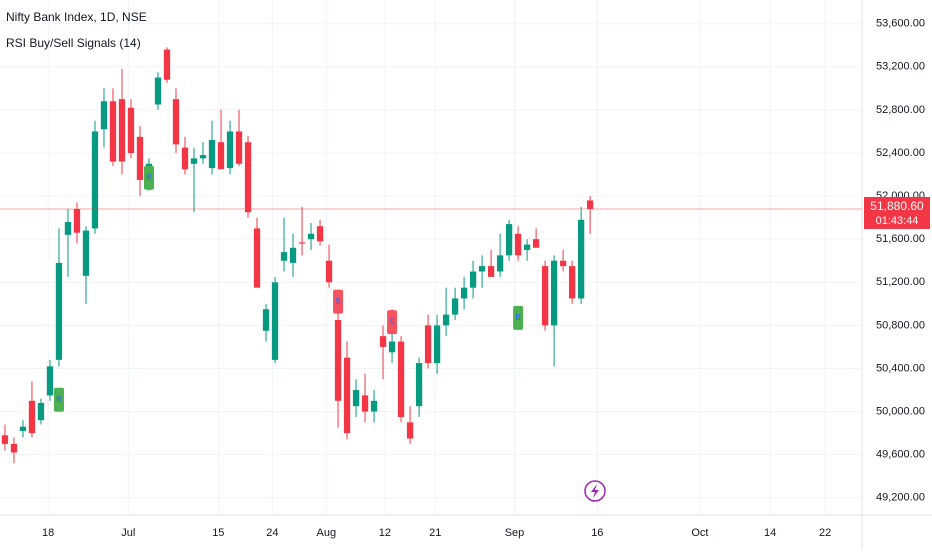 This screenshot has height=555, width=932. I want to click on x-tick-label: 15, so click(218, 533).